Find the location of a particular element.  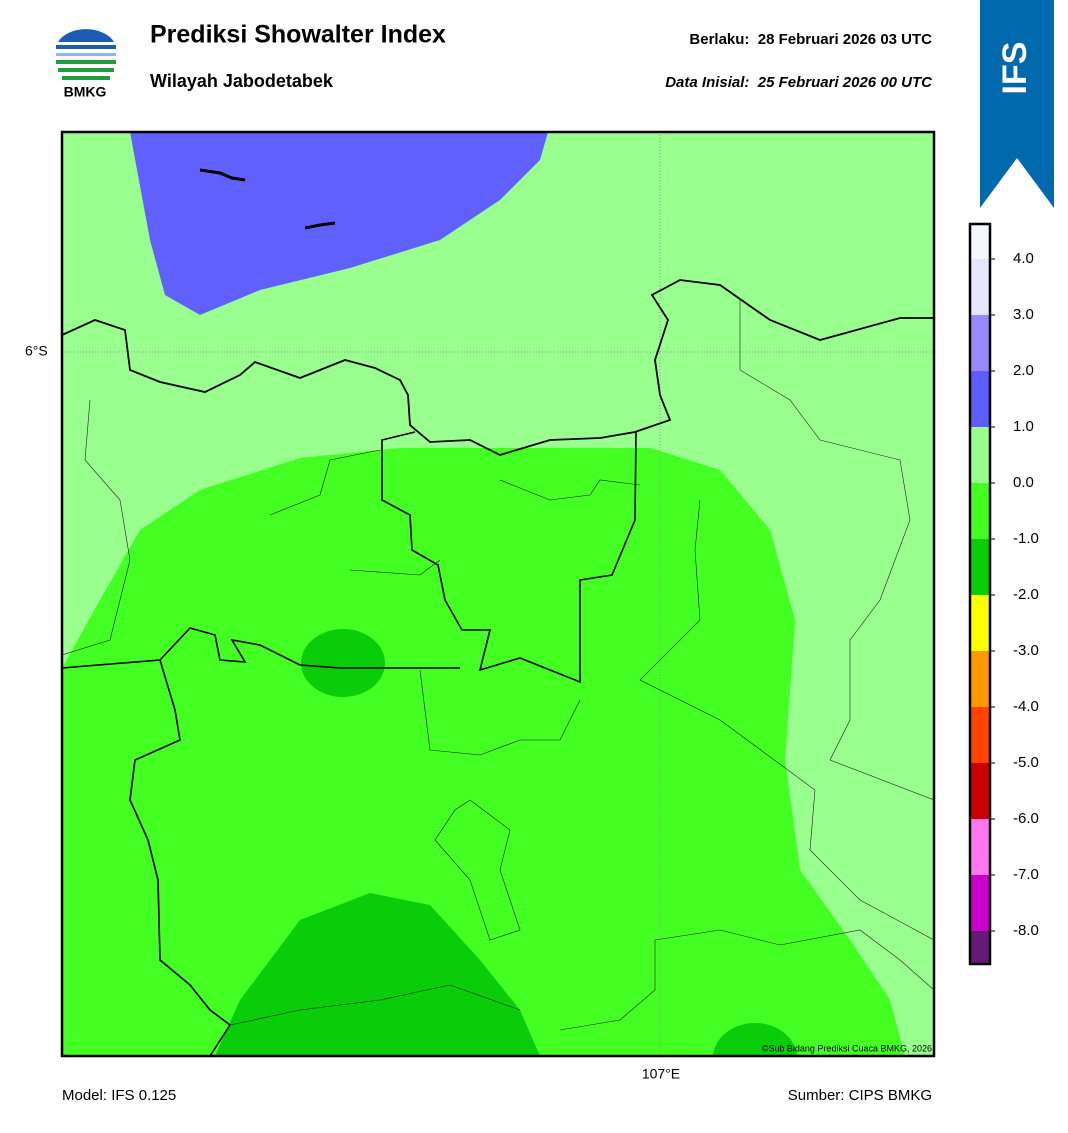

coastline is located at coordinates (498, 367).